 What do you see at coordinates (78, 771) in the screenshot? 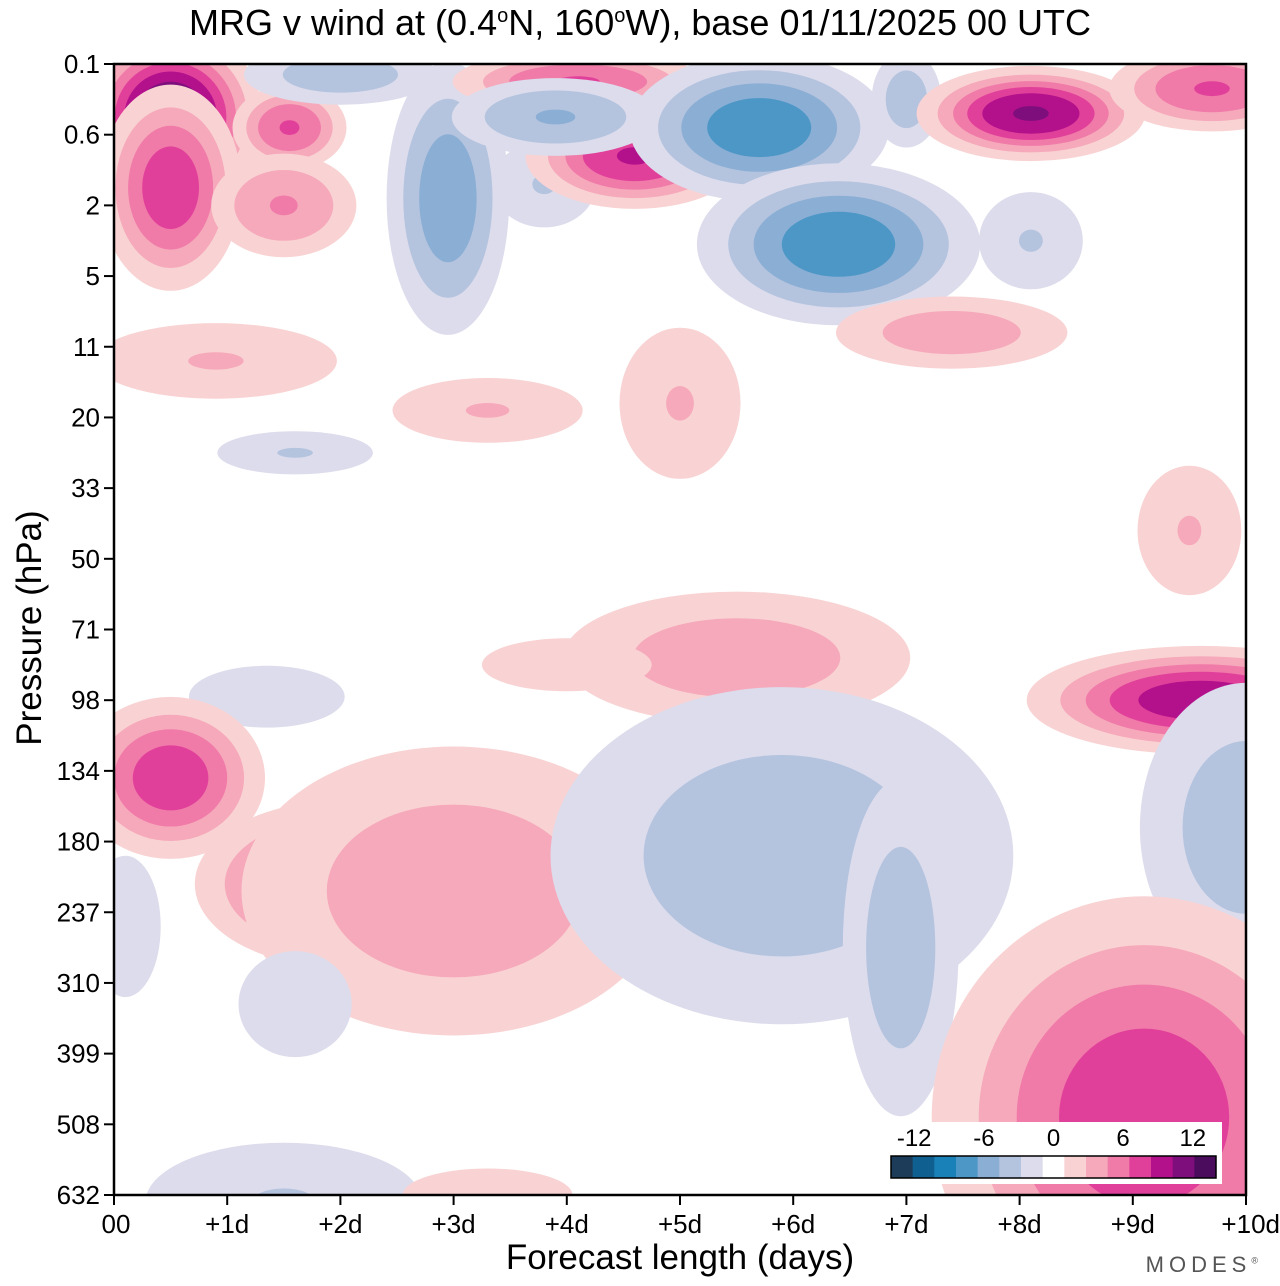
I see `y-tick-label: 134` at bounding box center [78, 771].